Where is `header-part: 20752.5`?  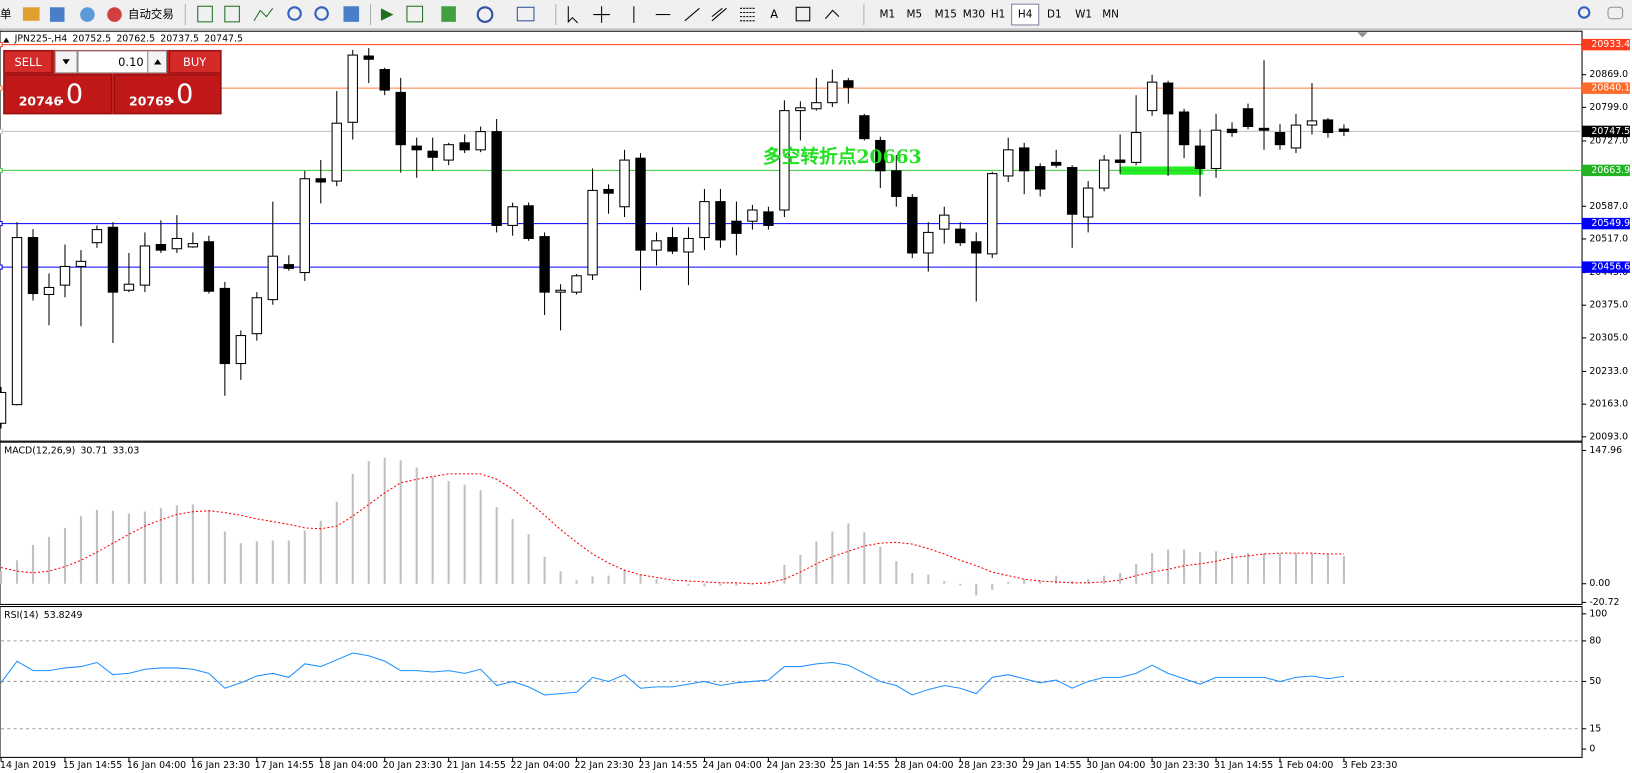 header-part: 20752.5 is located at coordinates (91, 38).